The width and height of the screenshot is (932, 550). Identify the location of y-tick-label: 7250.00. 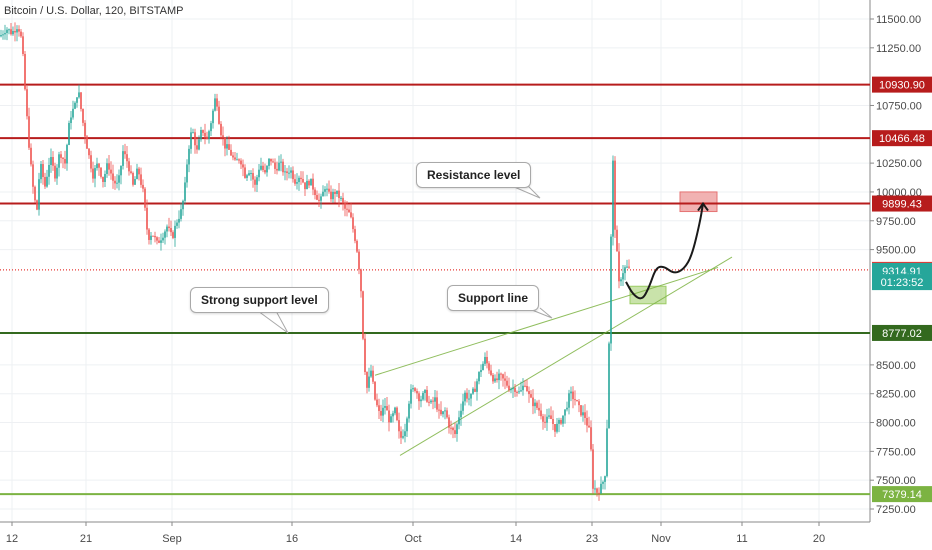
(896, 510).